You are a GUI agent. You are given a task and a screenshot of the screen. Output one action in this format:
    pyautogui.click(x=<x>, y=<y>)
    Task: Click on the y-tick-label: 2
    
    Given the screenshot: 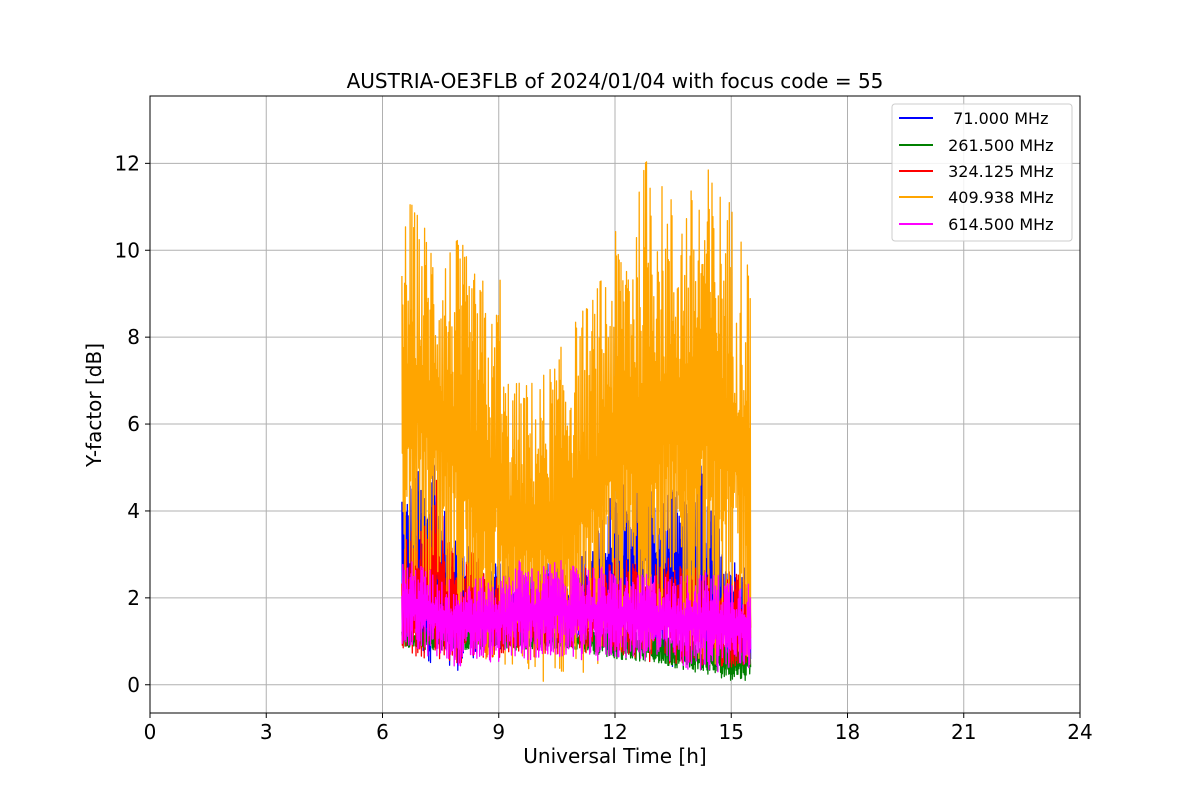 What is the action you would take?
    pyautogui.click(x=133, y=598)
    